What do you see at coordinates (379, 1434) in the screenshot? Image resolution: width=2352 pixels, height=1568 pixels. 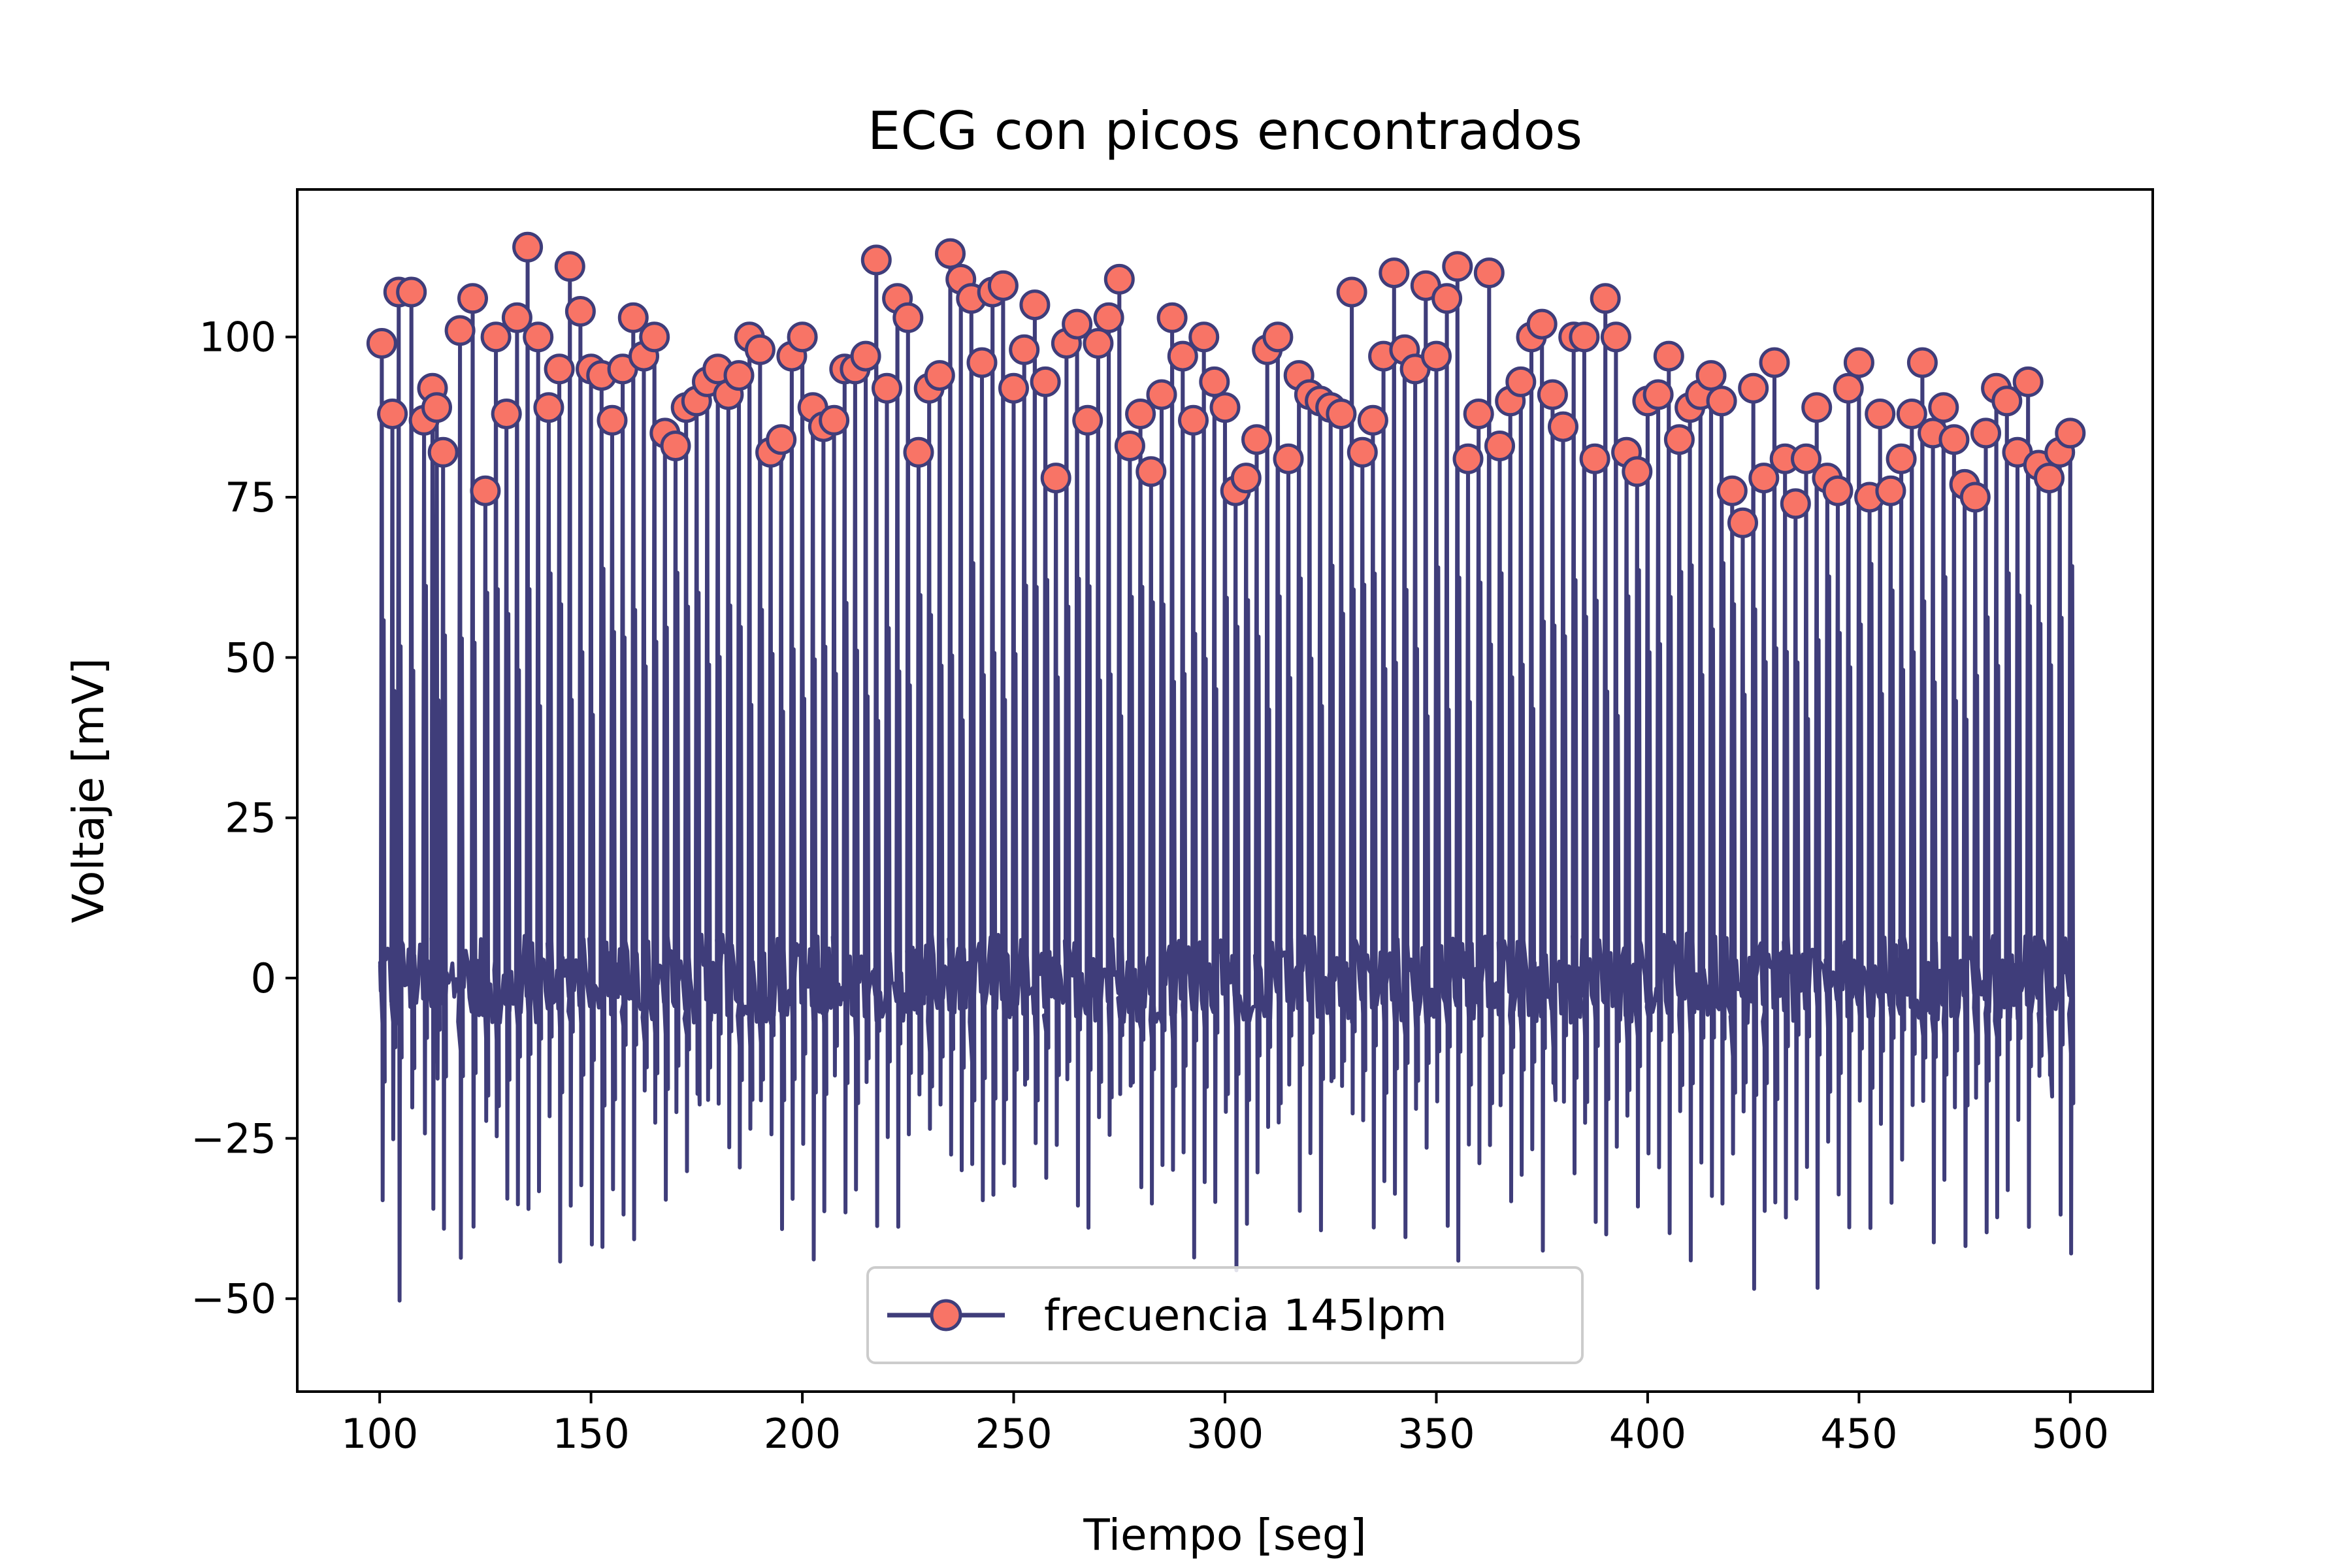 I see `x-tick-label: 100` at bounding box center [379, 1434].